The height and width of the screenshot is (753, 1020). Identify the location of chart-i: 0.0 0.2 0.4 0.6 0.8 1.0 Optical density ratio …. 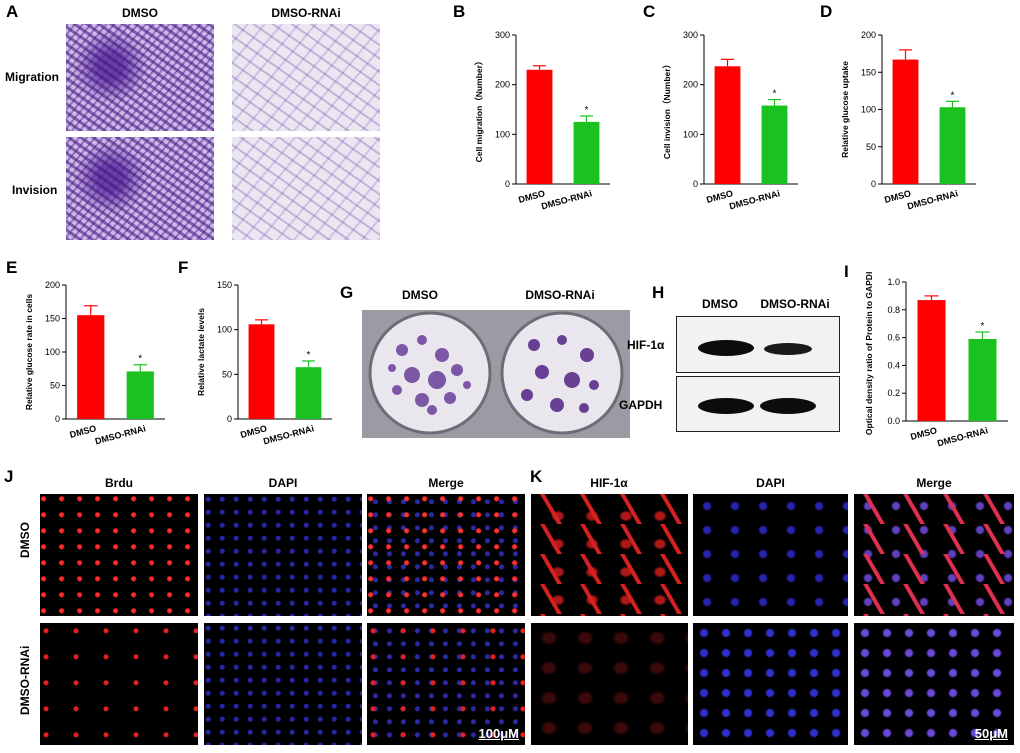
(936, 360).